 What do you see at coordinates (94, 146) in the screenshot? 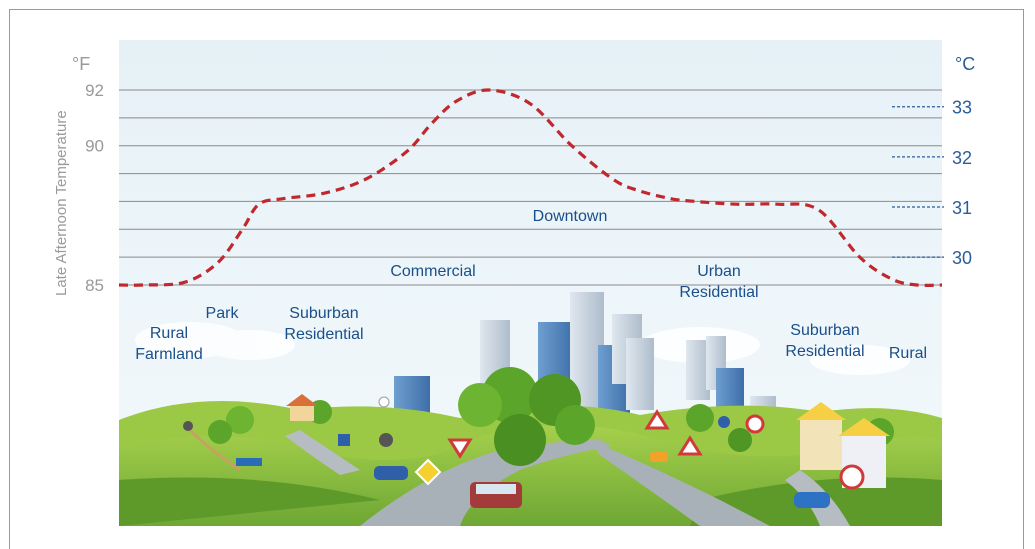
I see `y-tick-label-left: 90` at bounding box center [94, 146].